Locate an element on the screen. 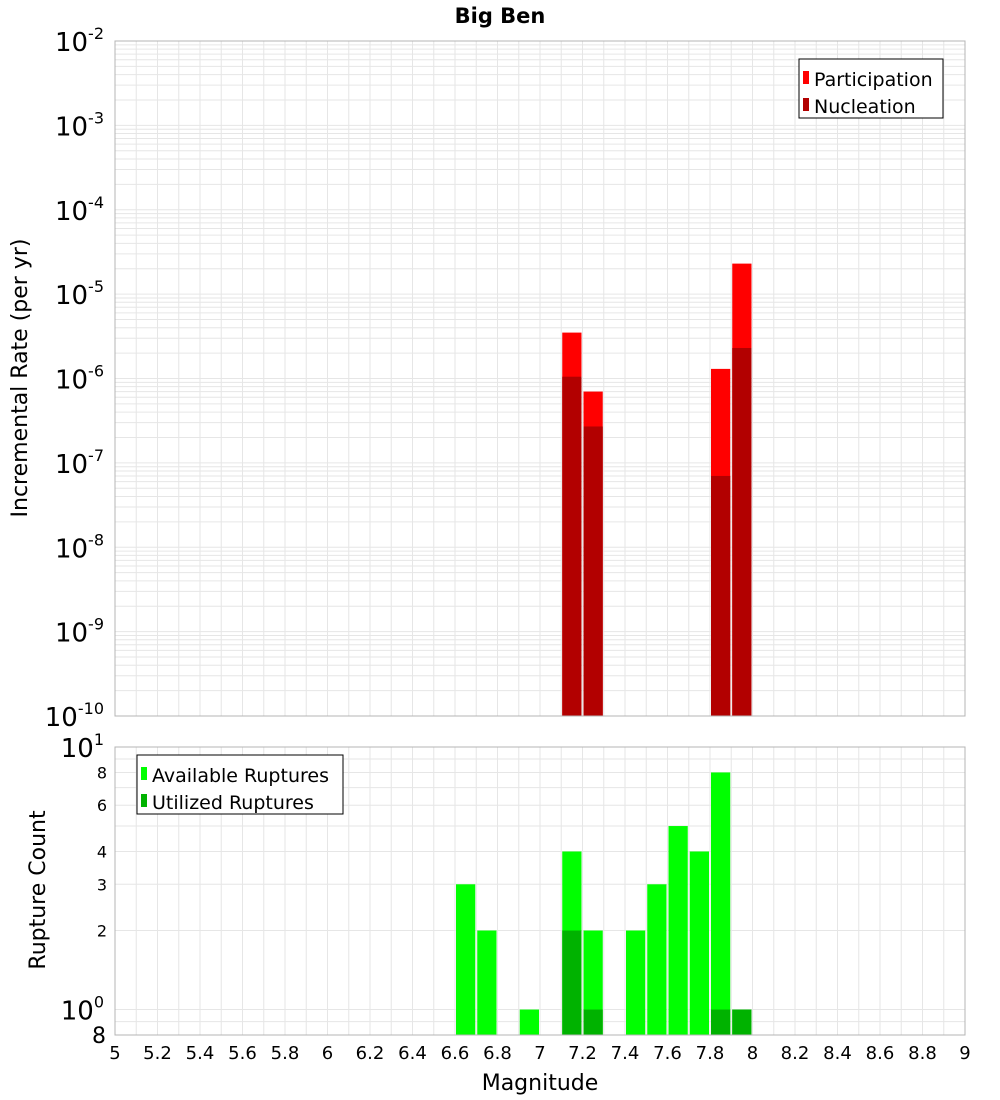 The height and width of the screenshot is (1100, 1000). rate-y-axis-label: Incremental Rate (per yr) is located at coordinates (20, 378).